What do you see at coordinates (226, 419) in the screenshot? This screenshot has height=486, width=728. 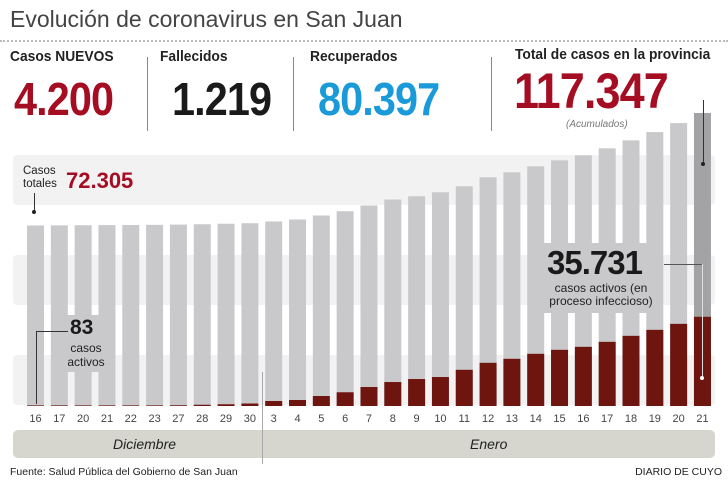 I see `x-tick-label: 29` at bounding box center [226, 419].